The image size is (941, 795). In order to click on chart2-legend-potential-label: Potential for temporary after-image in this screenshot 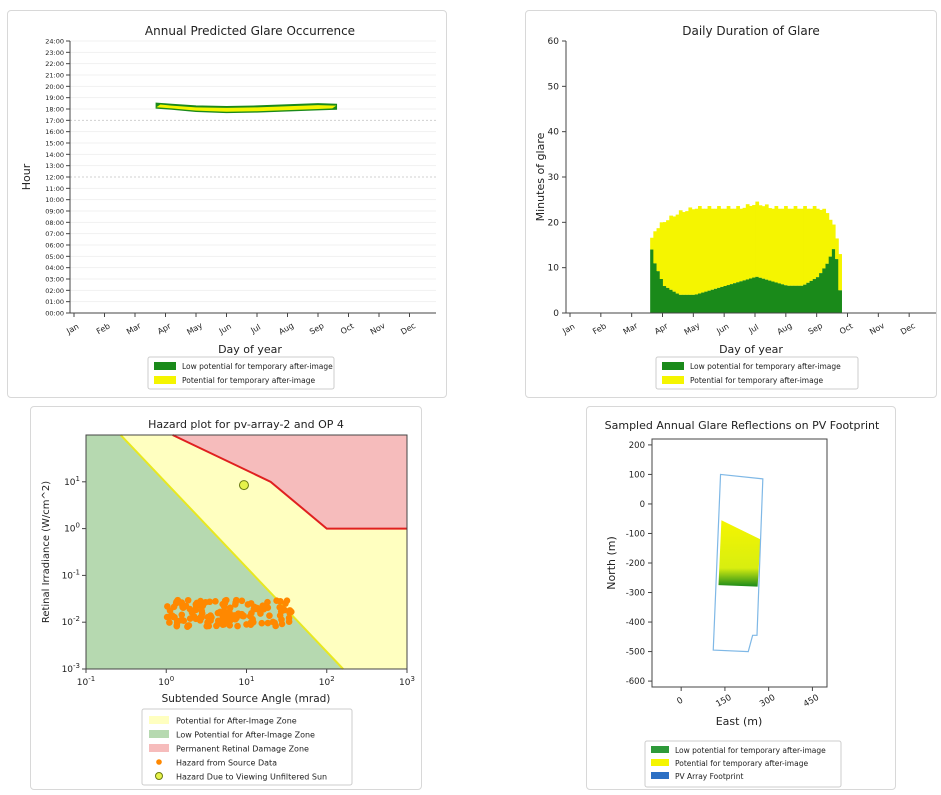, I will do `click(756, 380)`.